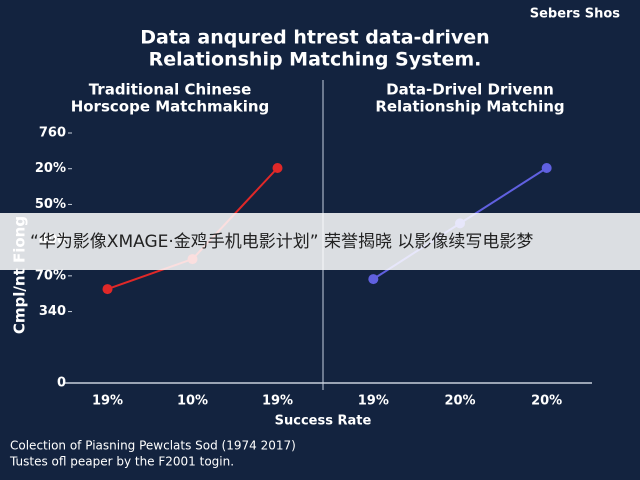 The image size is (640, 480). Describe the element at coordinates (314, 38) in the screenshot. I see `chart-title: Data anqured htrest data-driven` at that location.